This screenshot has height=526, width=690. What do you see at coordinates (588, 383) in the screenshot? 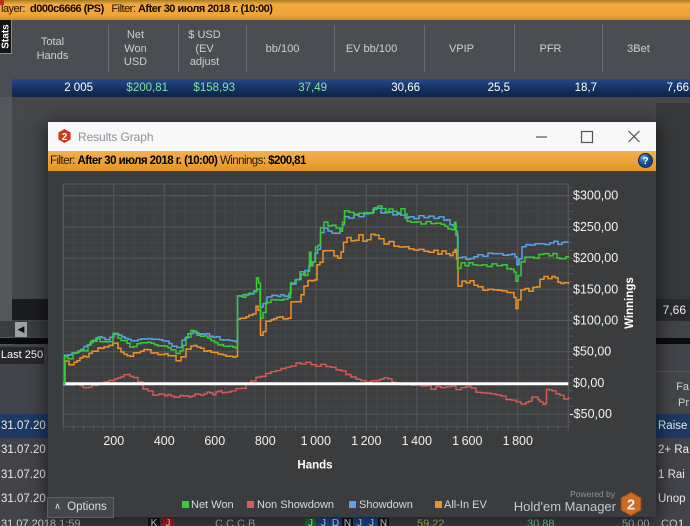
I see `svg-text: $0,00` at bounding box center [588, 383].